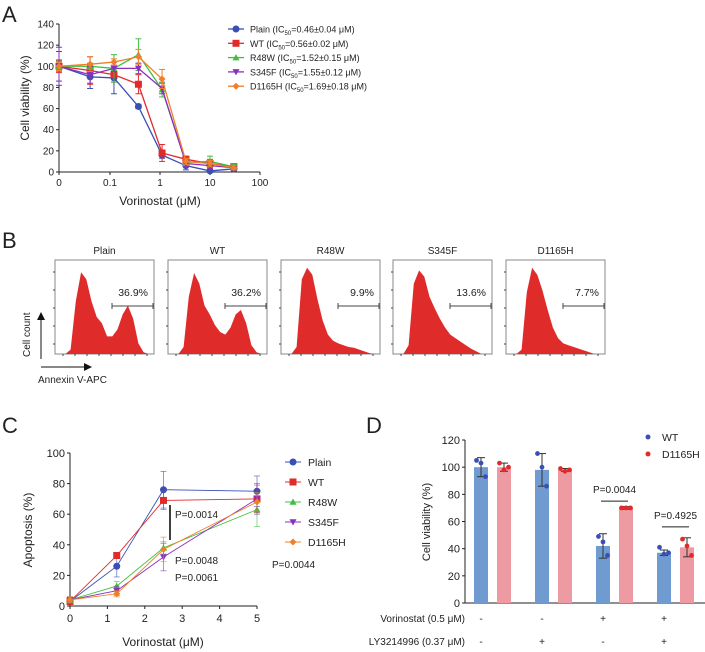 This screenshot has height=652, width=705. I want to click on legend-marker-wt, so click(236, 43).